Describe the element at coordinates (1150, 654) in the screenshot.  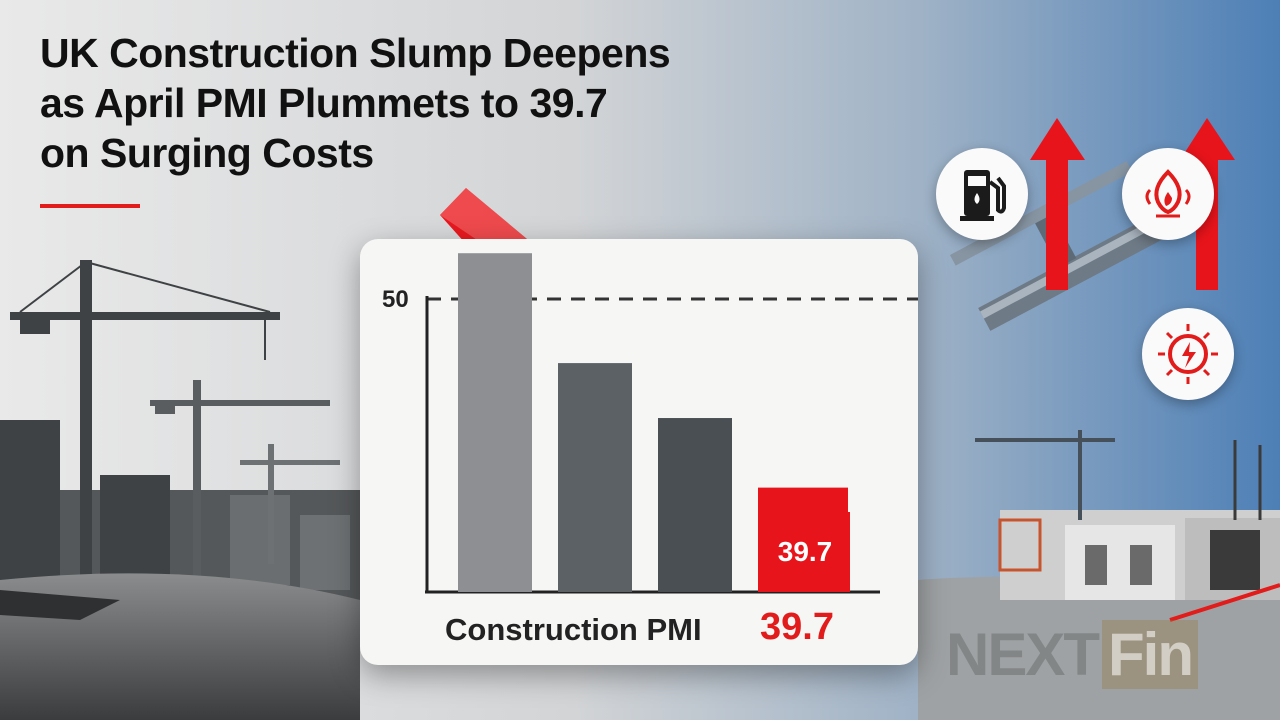
I see `watermark-text-highlight: Fin` at that location.